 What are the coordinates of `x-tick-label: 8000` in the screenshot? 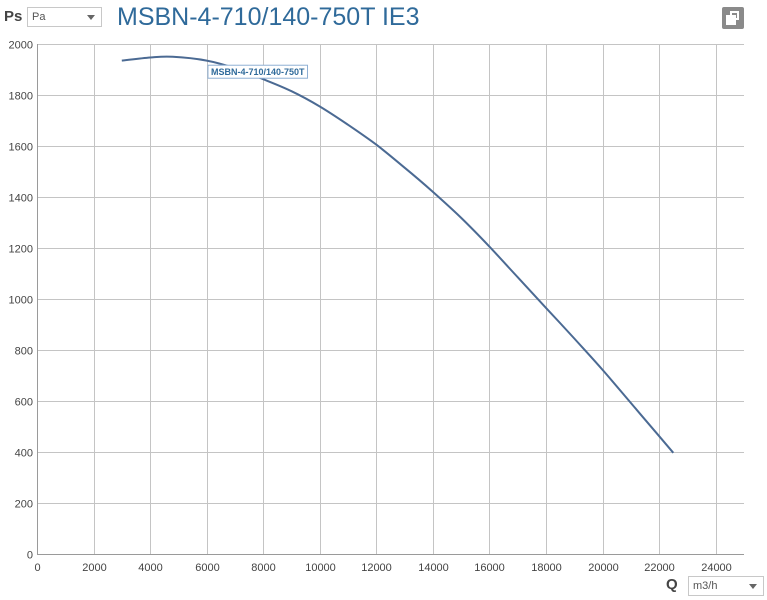 It's located at (263, 568).